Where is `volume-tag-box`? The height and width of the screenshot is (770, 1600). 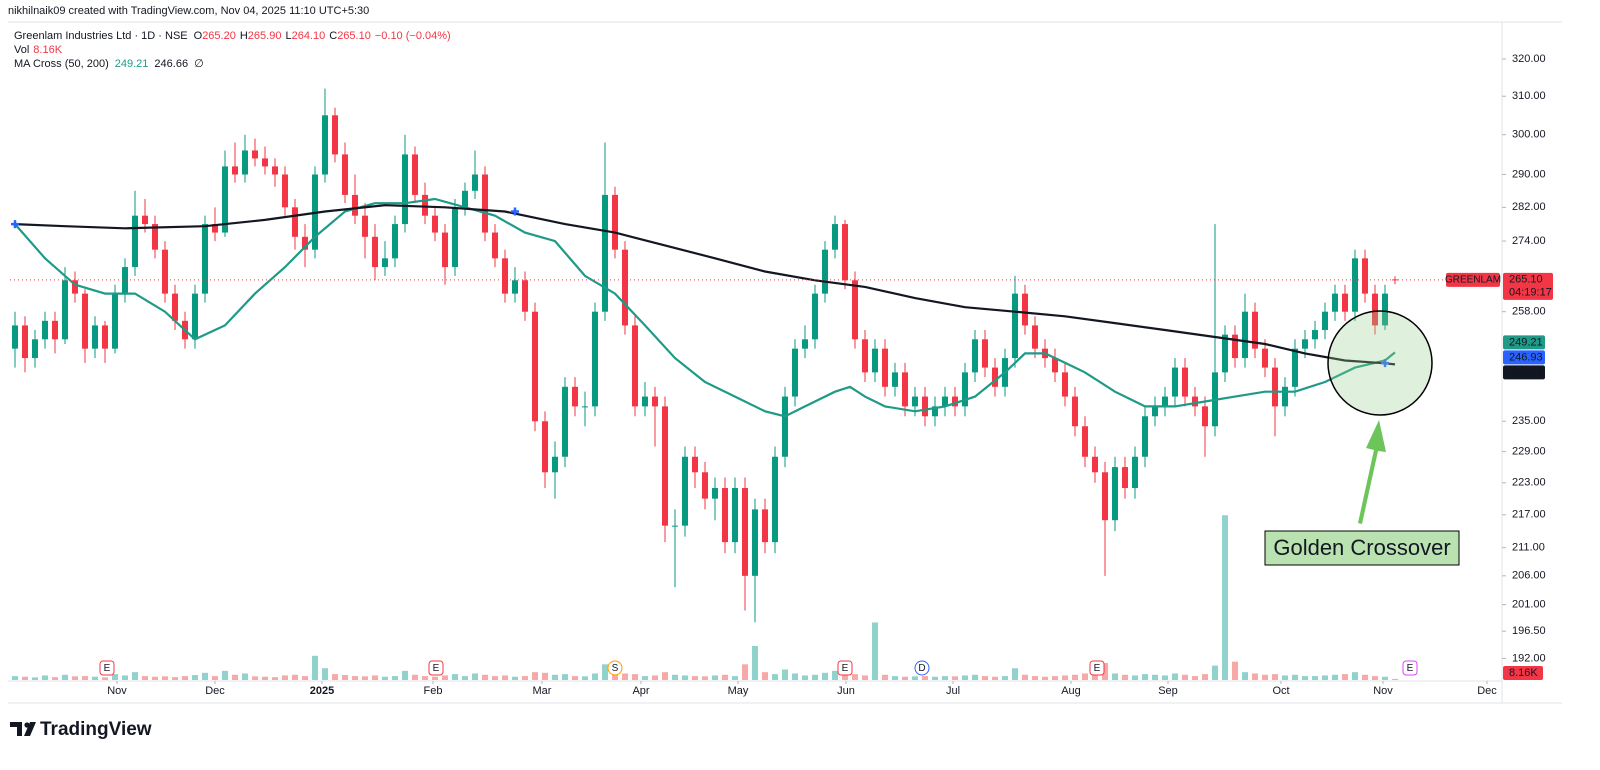
volume-tag-box is located at coordinates (1523, 673).